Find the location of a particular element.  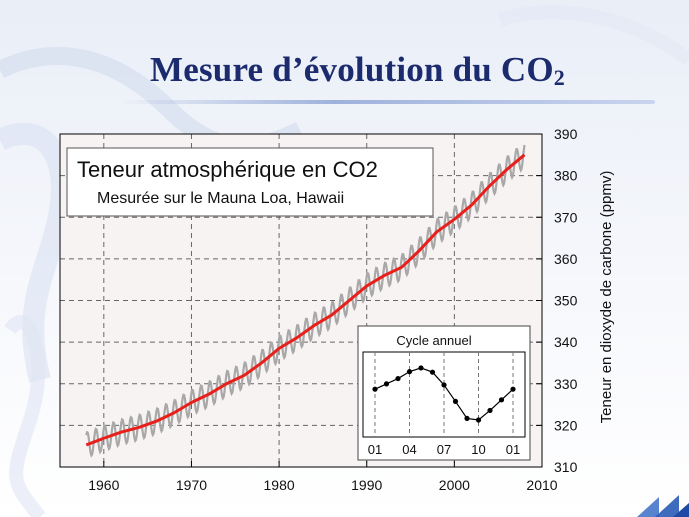

x-tick-label: 1980 is located at coordinates (279, 485).